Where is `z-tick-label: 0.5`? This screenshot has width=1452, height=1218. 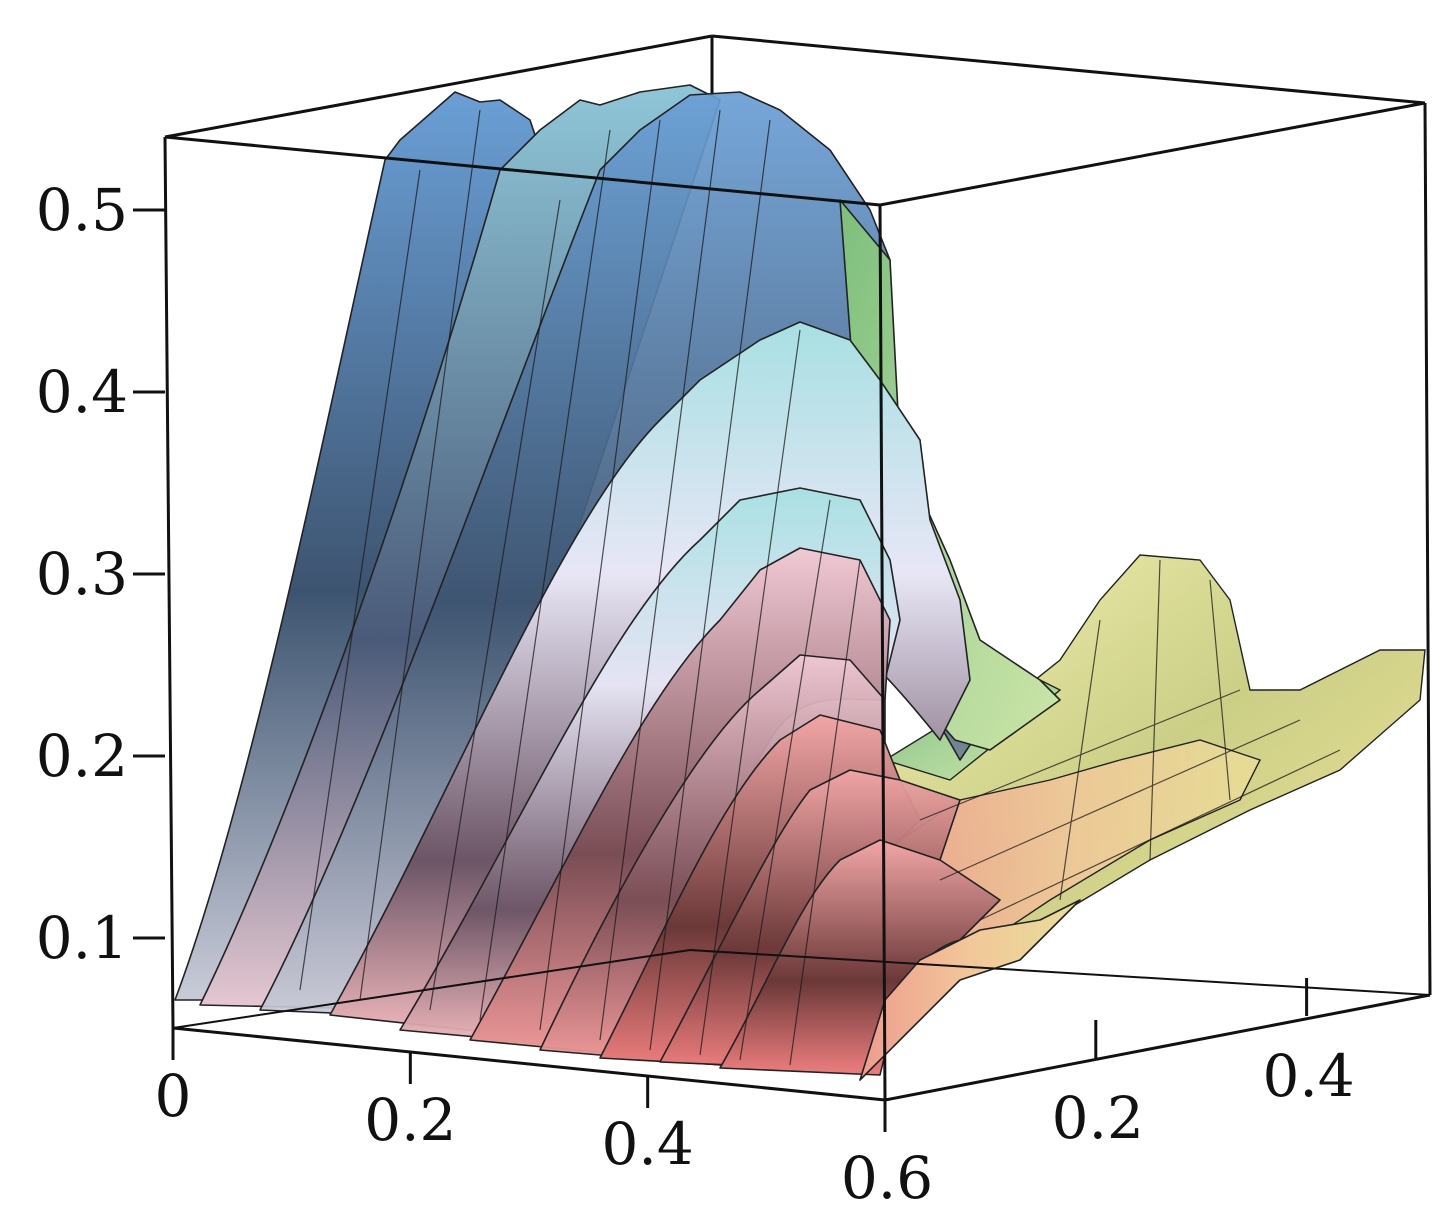 z-tick-label: 0.5 is located at coordinates (82, 210).